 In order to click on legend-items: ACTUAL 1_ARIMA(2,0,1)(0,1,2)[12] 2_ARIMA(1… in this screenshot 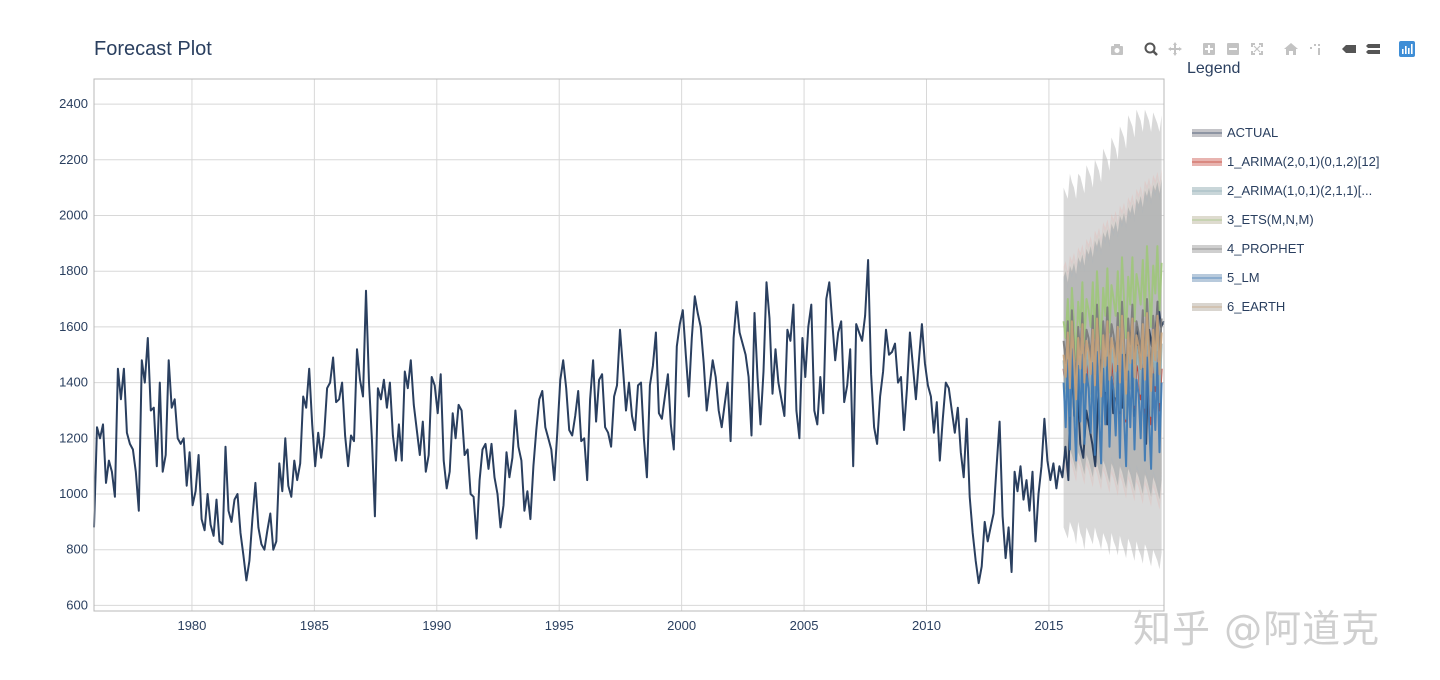, I will do `click(1285, 219)`.